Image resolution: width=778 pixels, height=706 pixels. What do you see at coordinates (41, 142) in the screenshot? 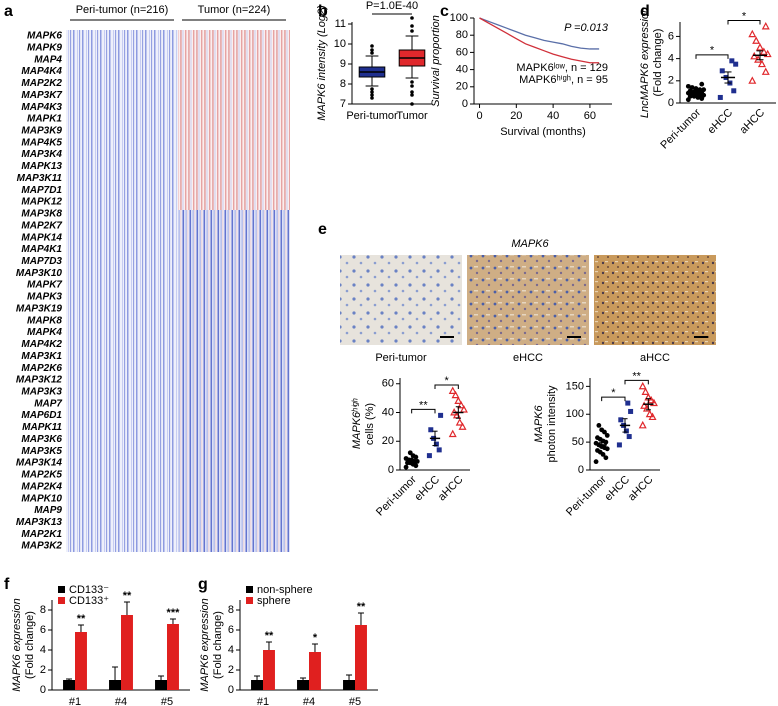
I see `gene-label: MAP4K5` at bounding box center [41, 142].